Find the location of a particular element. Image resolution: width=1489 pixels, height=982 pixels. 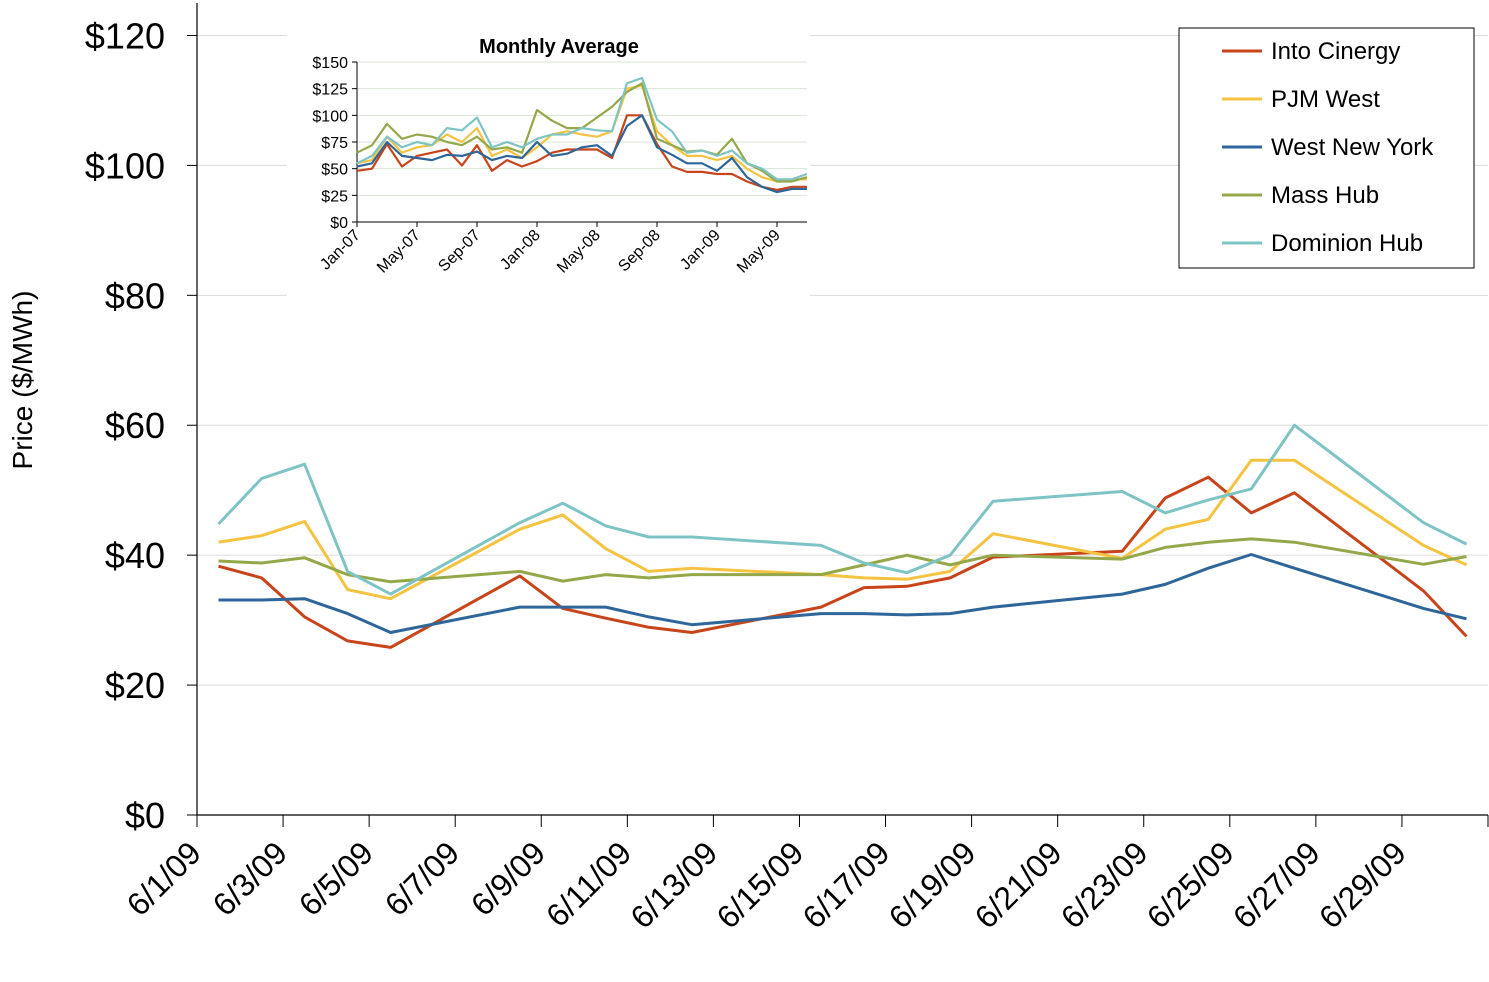

x-tick-label: 6/5/09 is located at coordinates (336, 878).